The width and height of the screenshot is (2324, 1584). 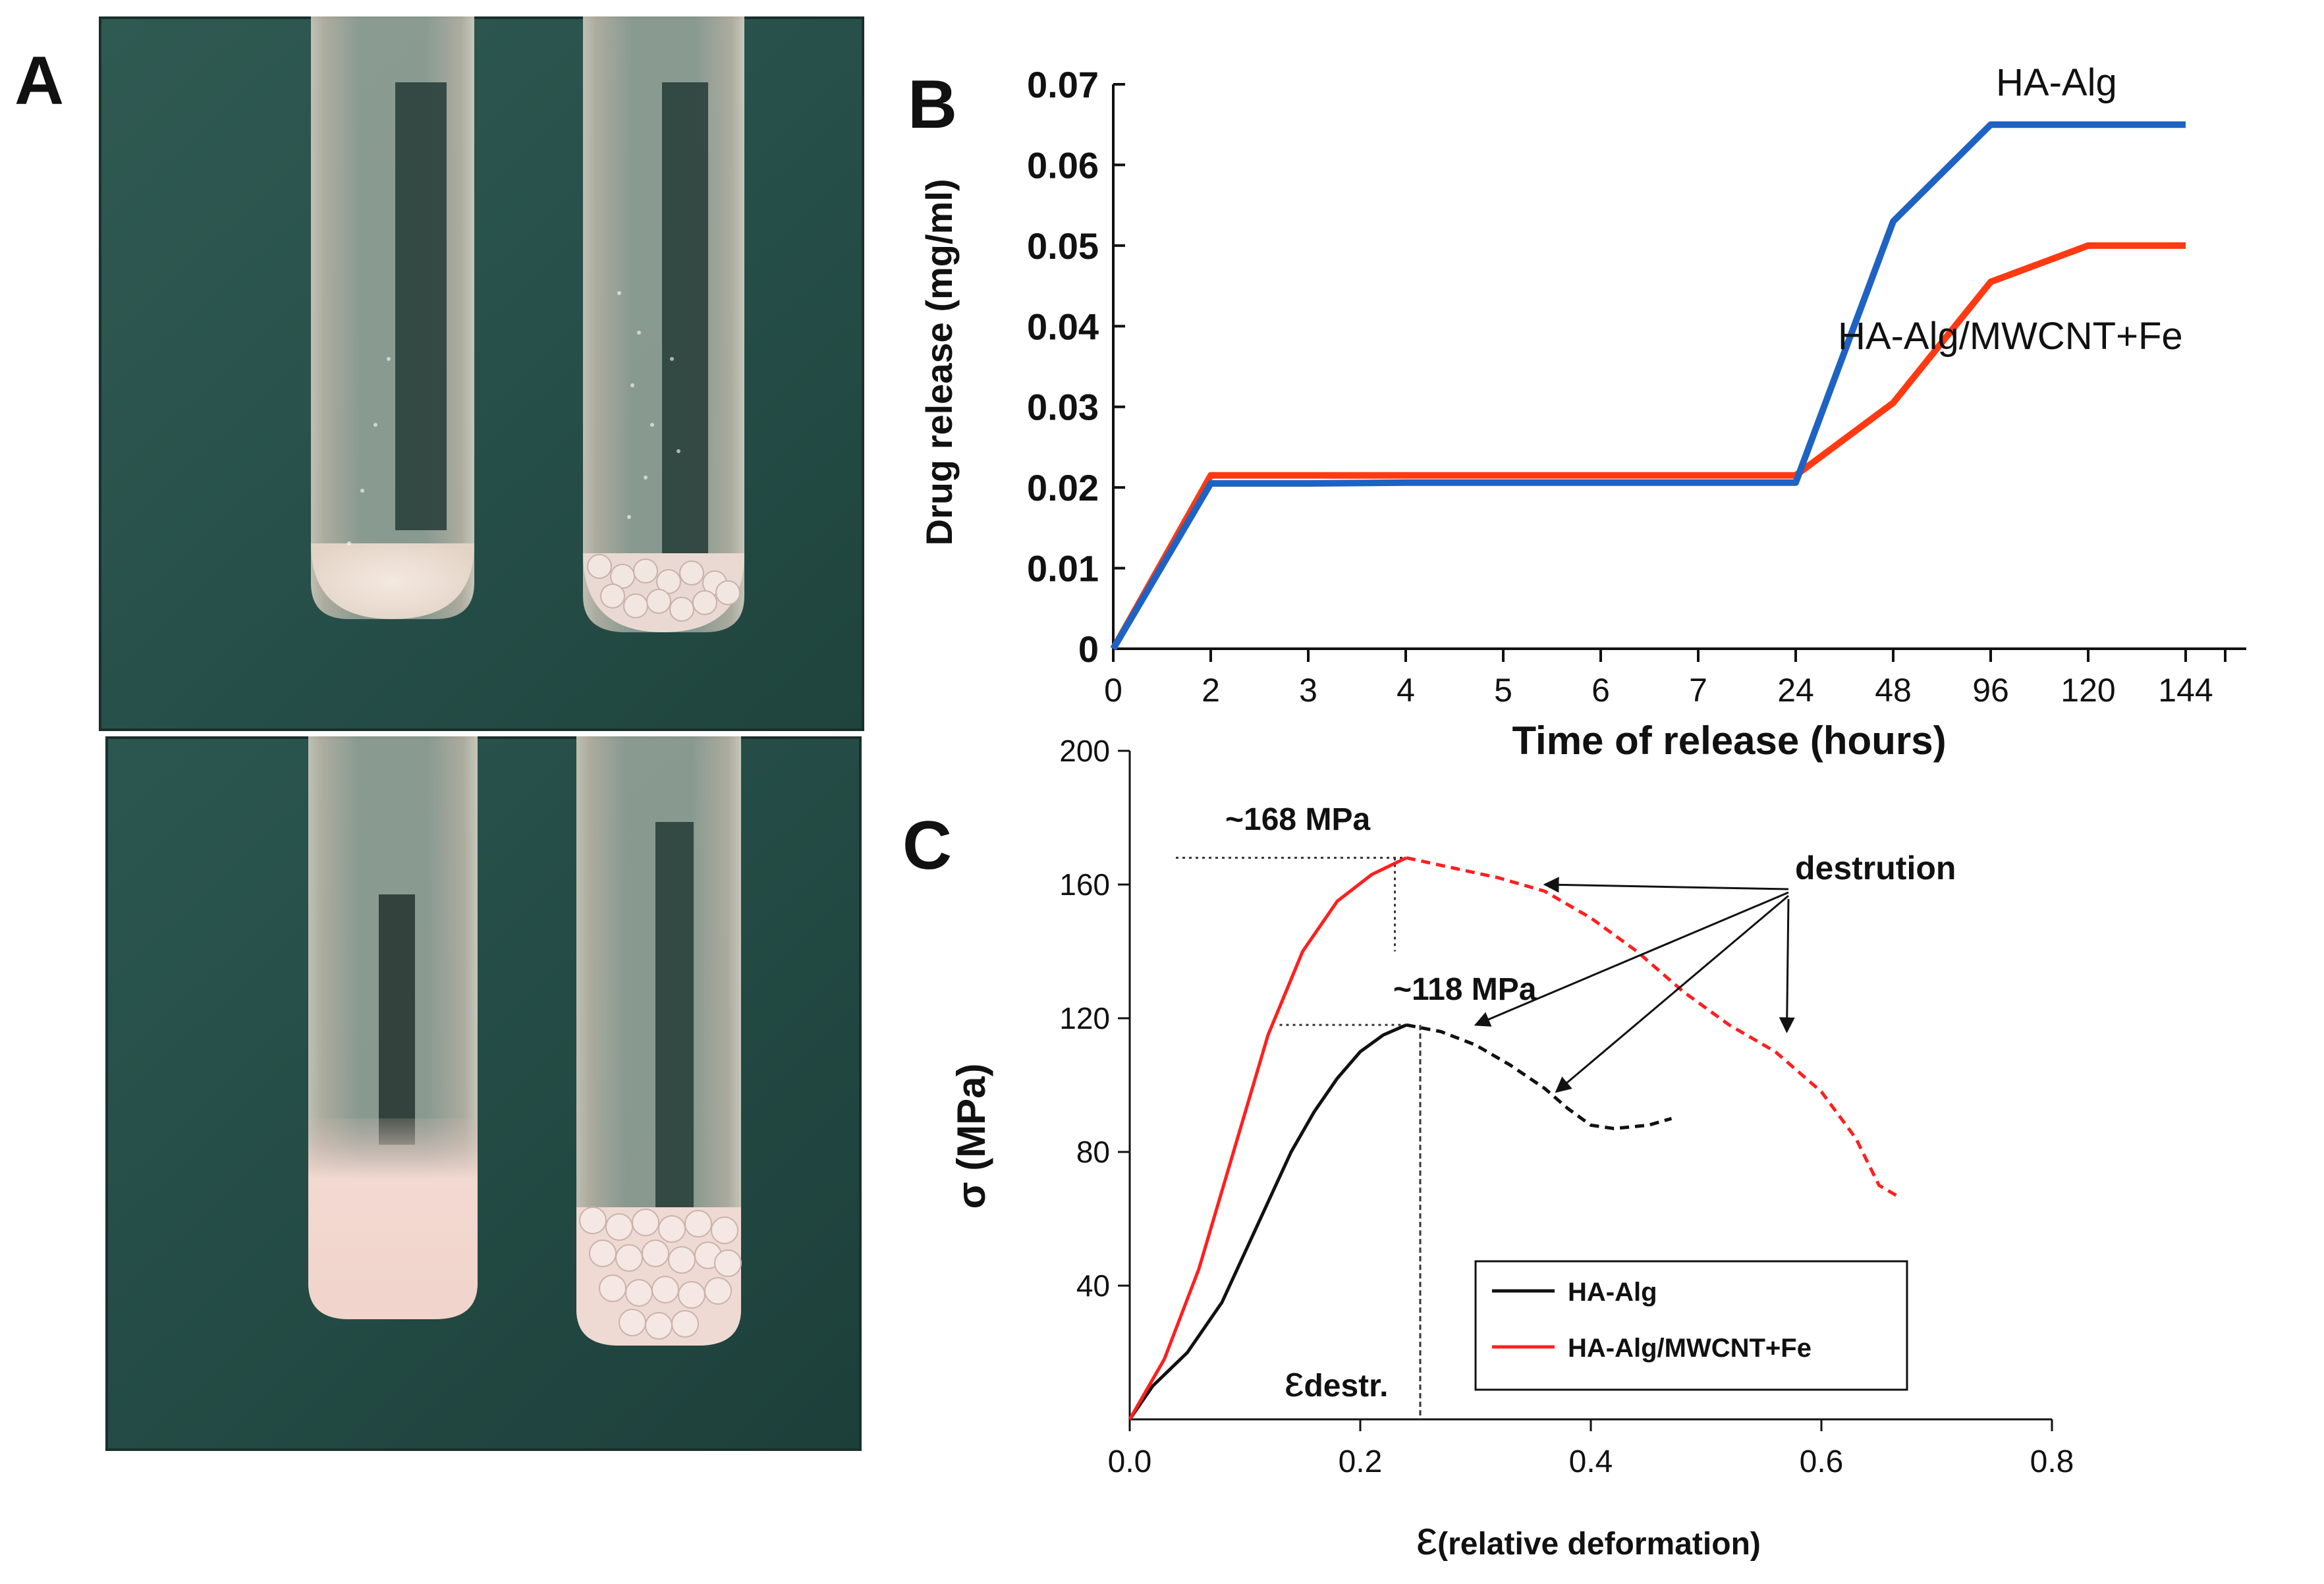 What do you see at coordinates (39, 81) in the screenshot?
I see `panel-a-label: A` at bounding box center [39, 81].